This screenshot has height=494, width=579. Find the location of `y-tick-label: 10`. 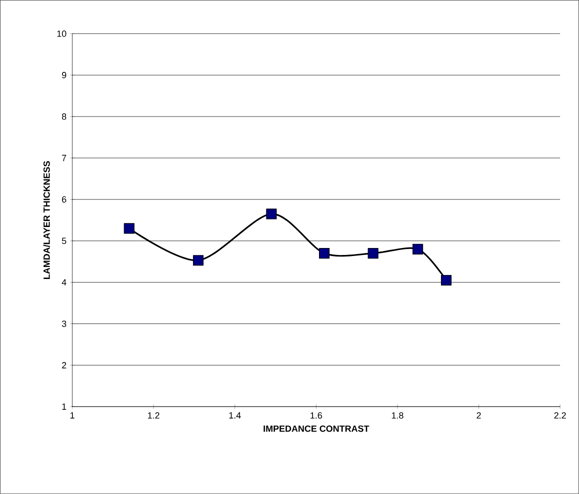

y-tick-label: 10 is located at coordinates (61, 33).